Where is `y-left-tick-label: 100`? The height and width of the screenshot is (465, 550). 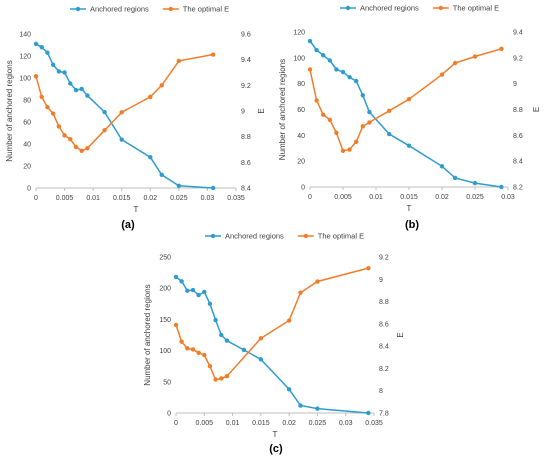 y-left-tick-label: 100 is located at coordinates (299, 58).